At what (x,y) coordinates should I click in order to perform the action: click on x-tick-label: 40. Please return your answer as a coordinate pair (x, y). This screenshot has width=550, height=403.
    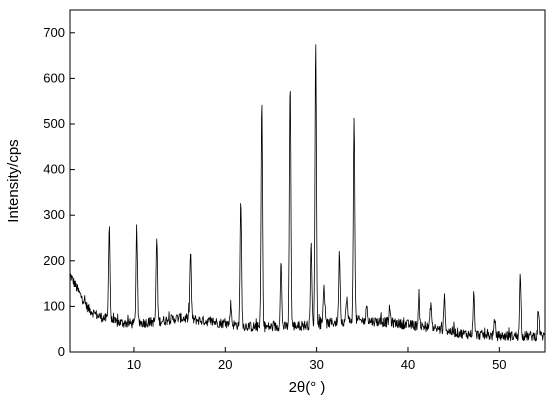
    Looking at the image, I should click on (408, 364).